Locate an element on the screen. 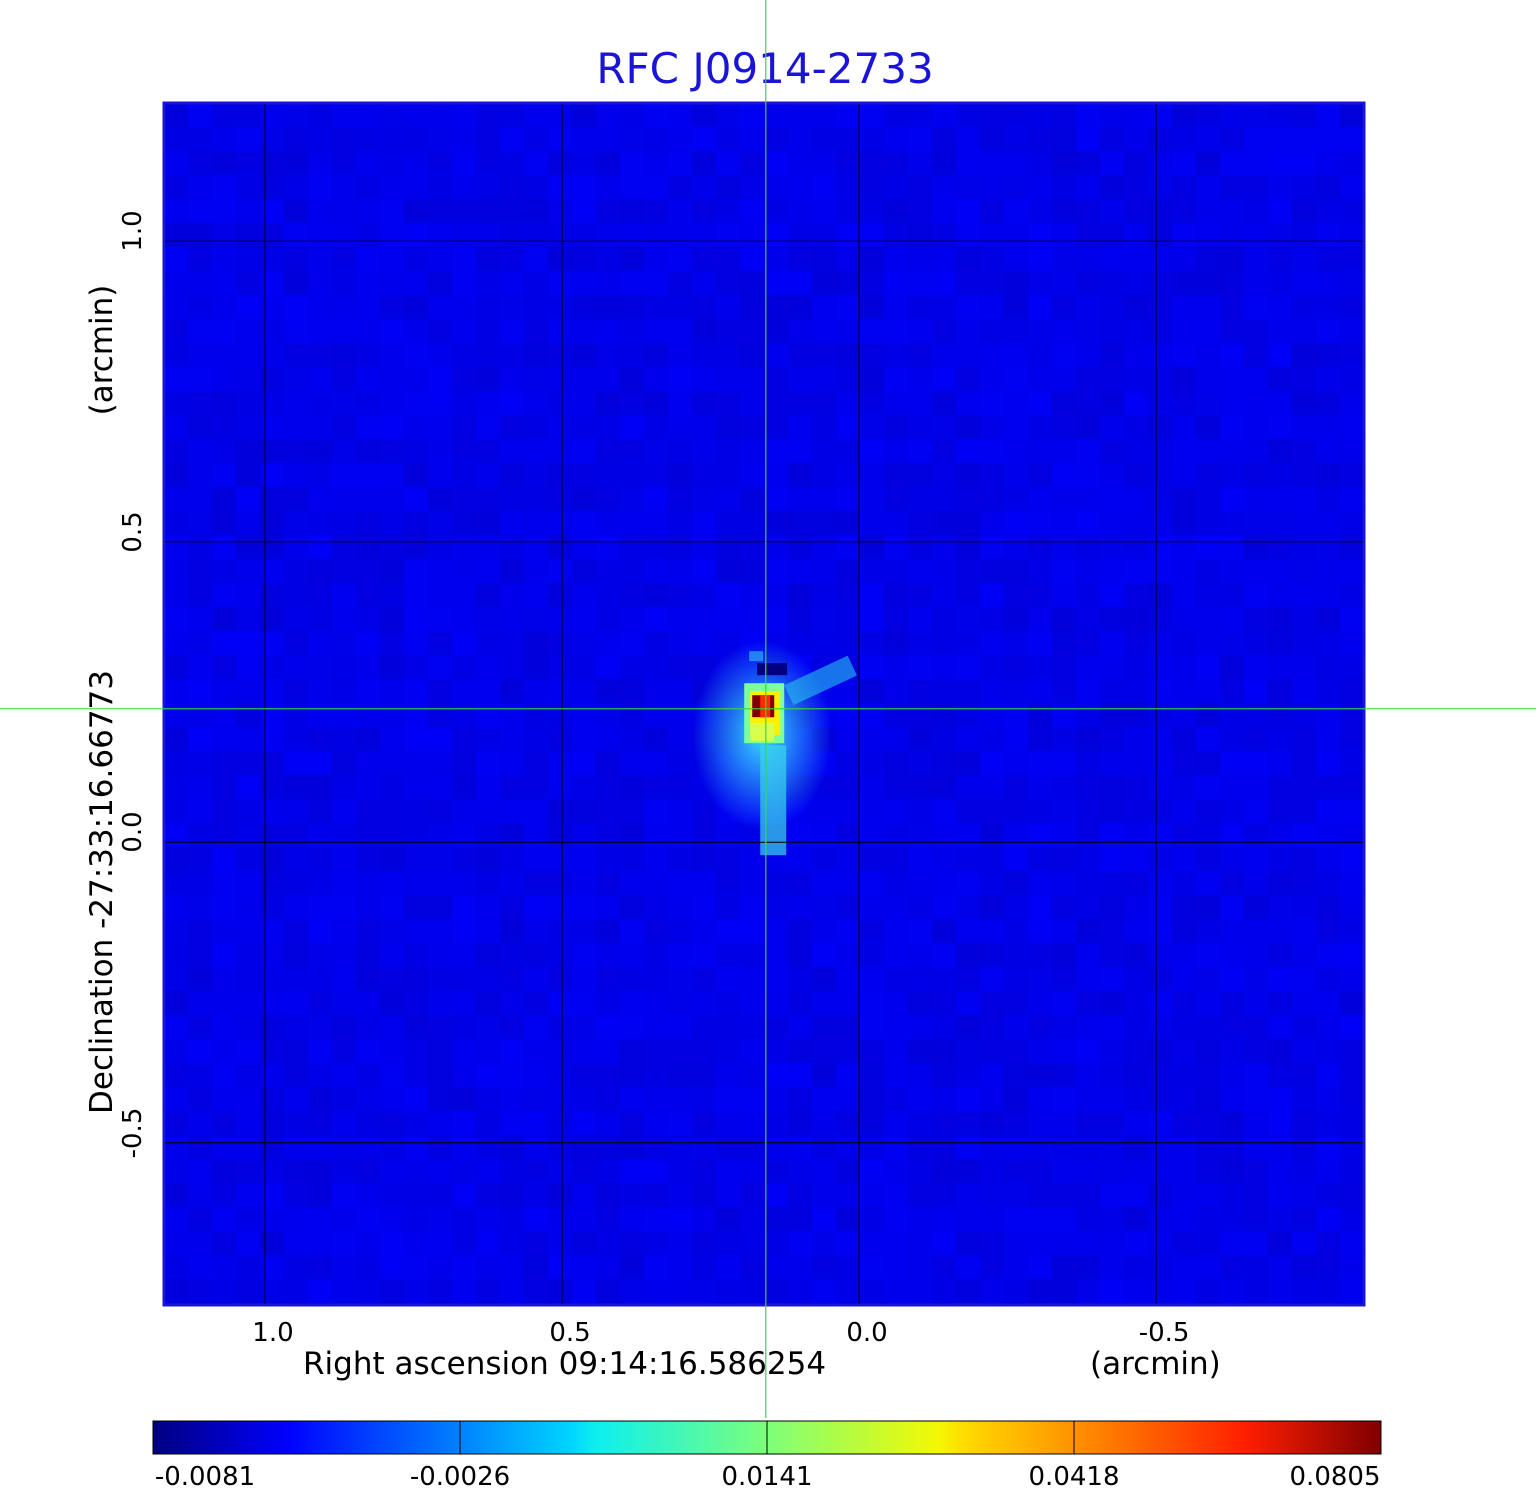 This screenshot has width=1536, height=1511. y-tick-label: 0.5 is located at coordinates (133, 532).